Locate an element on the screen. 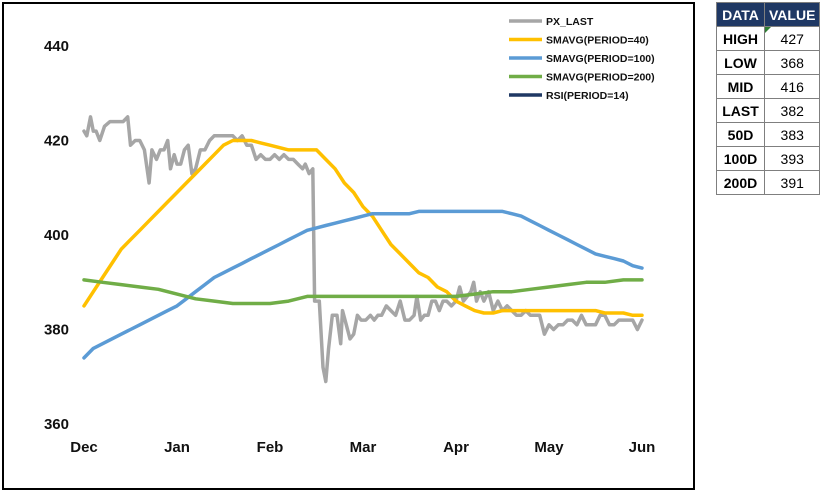 This screenshot has height=495, width=824. x-tick-label: Feb is located at coordinates (270, 447).